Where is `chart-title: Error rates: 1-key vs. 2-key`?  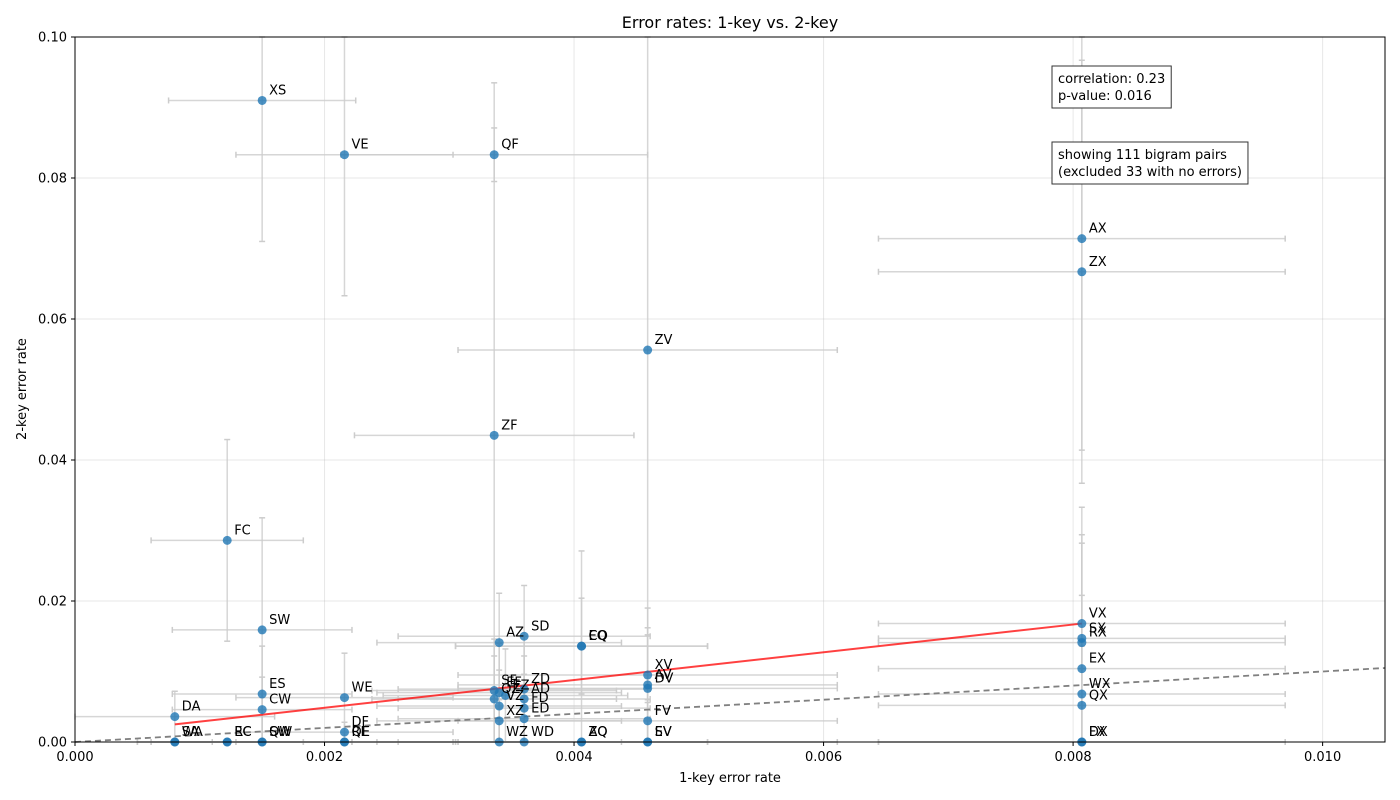
chart-title: Error rates: 1-key vs. 2-key is located at coordinates (730, 22).